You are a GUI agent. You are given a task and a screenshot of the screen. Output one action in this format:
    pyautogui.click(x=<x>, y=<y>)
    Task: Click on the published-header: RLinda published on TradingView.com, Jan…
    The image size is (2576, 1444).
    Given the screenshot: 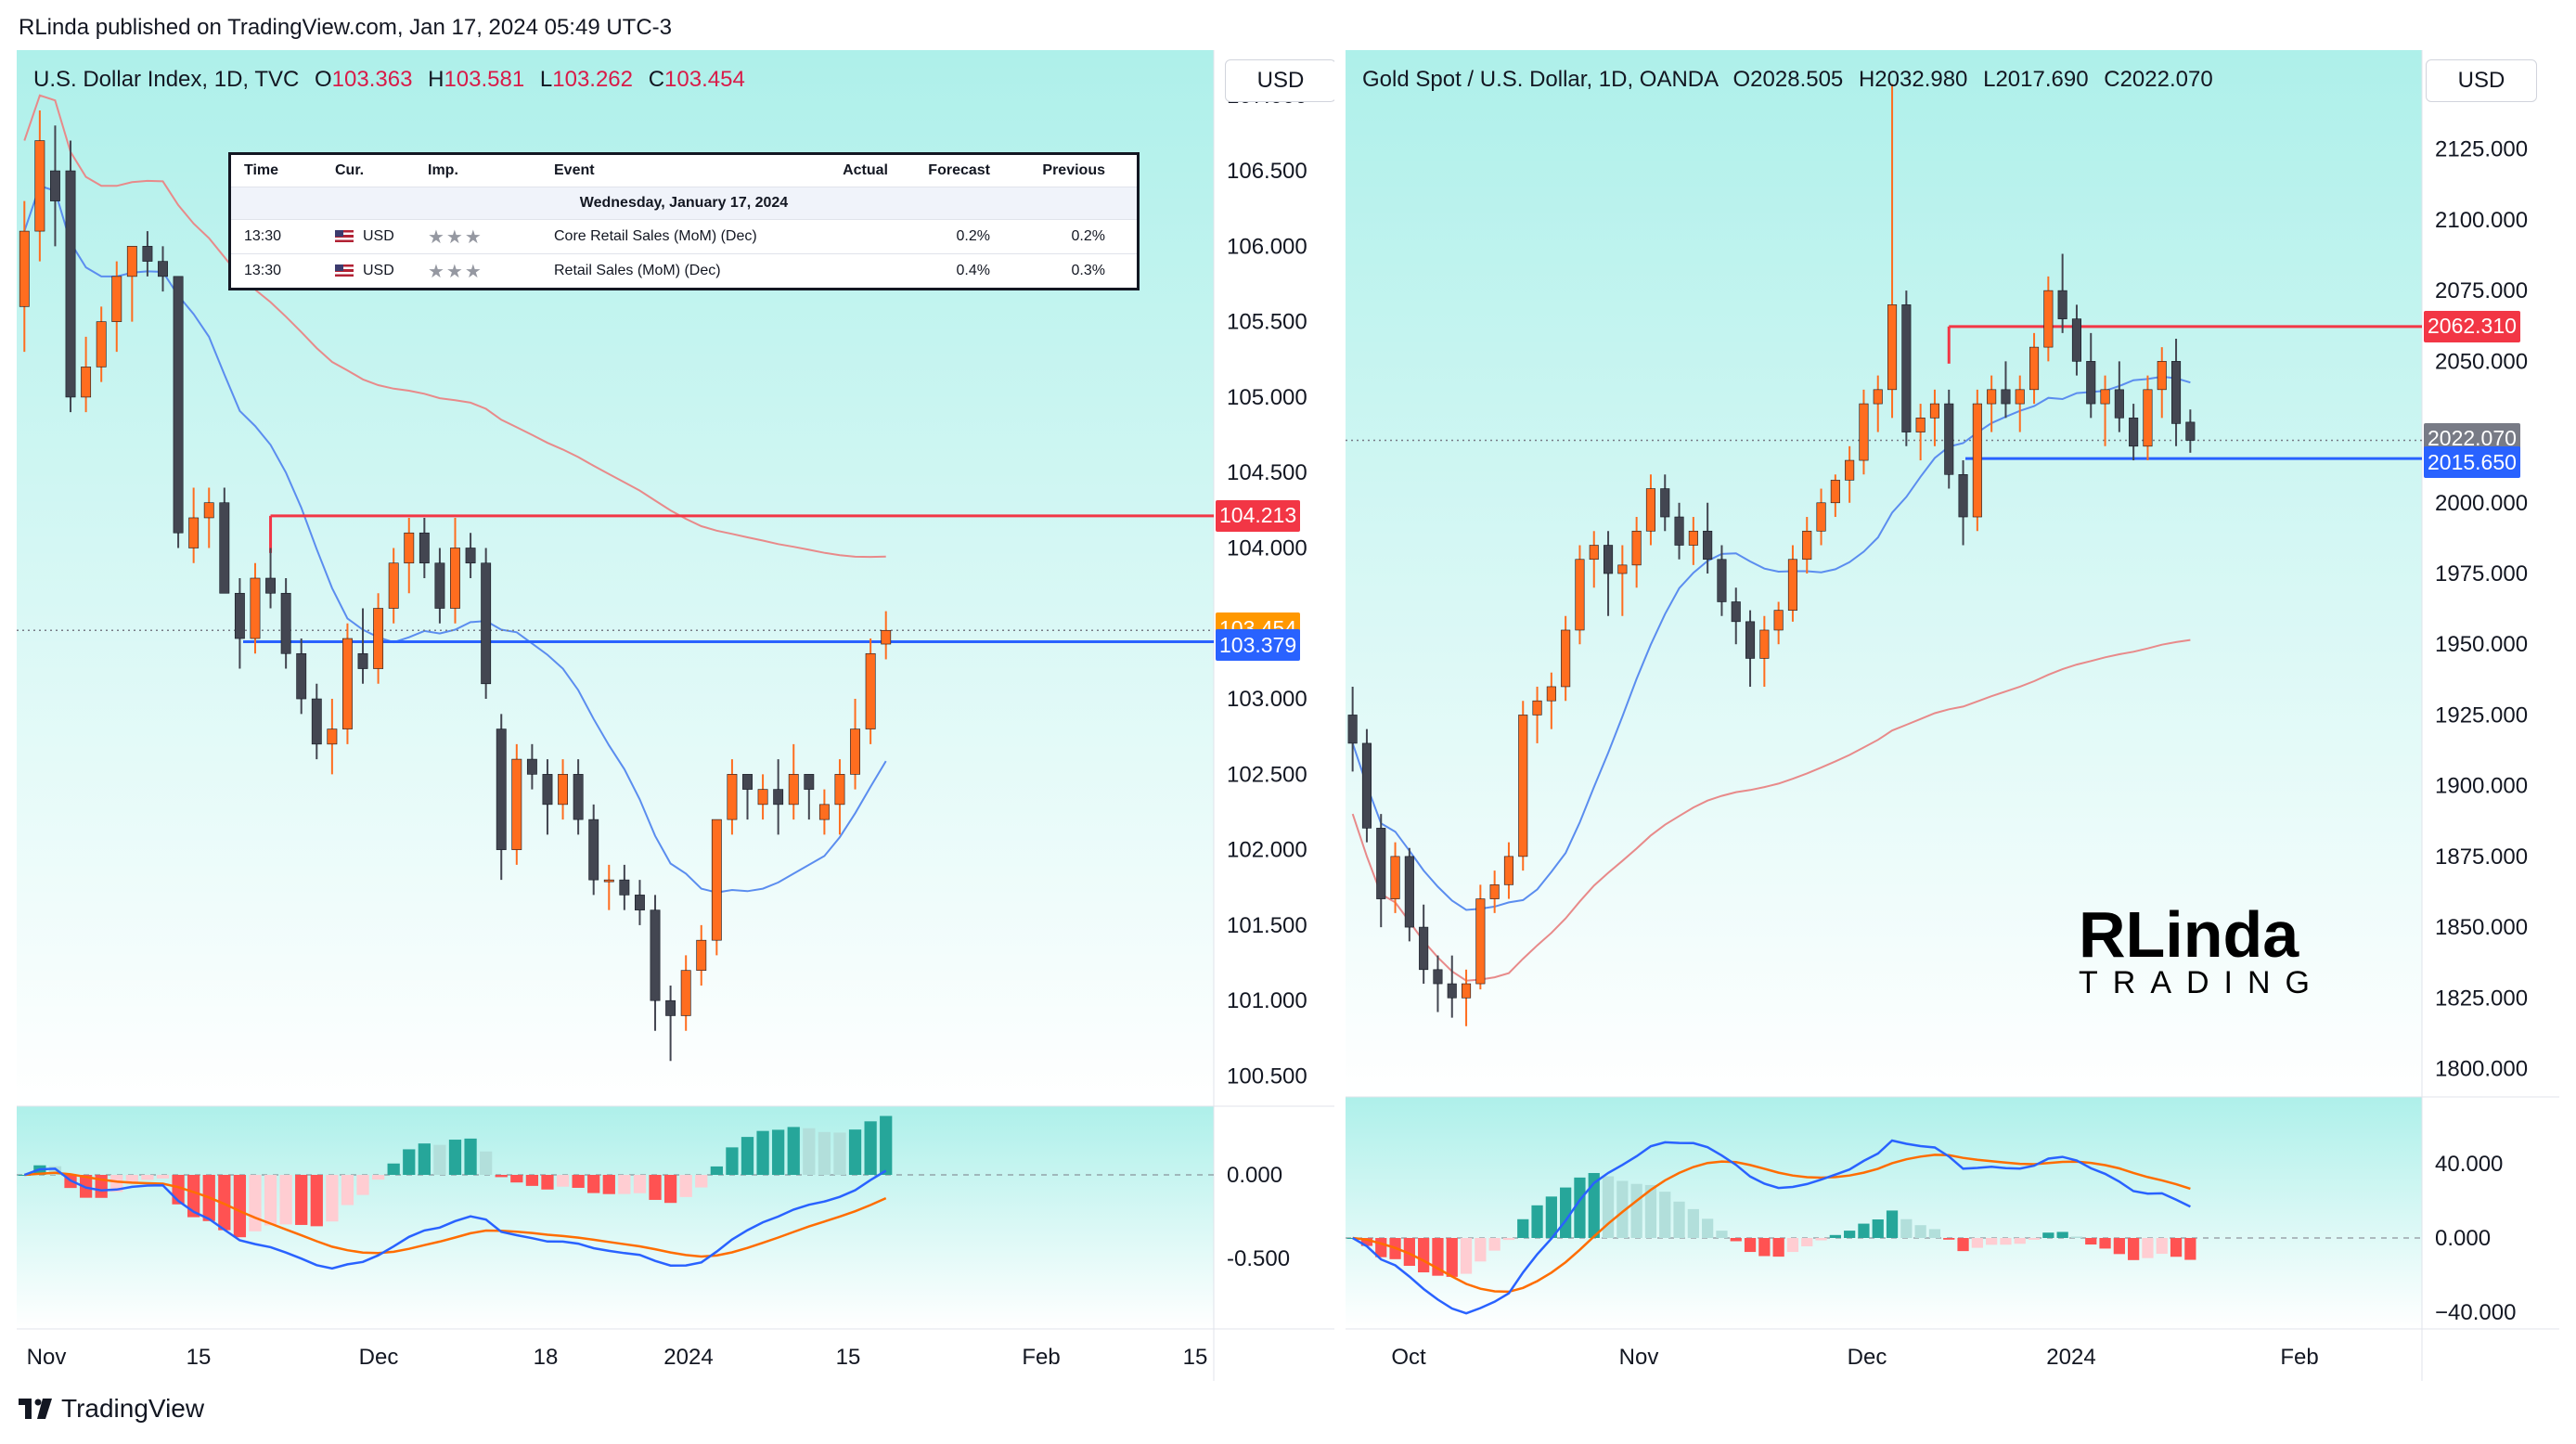 What is the action you would take?
    pyautogui.click(x=346, y=27)
    